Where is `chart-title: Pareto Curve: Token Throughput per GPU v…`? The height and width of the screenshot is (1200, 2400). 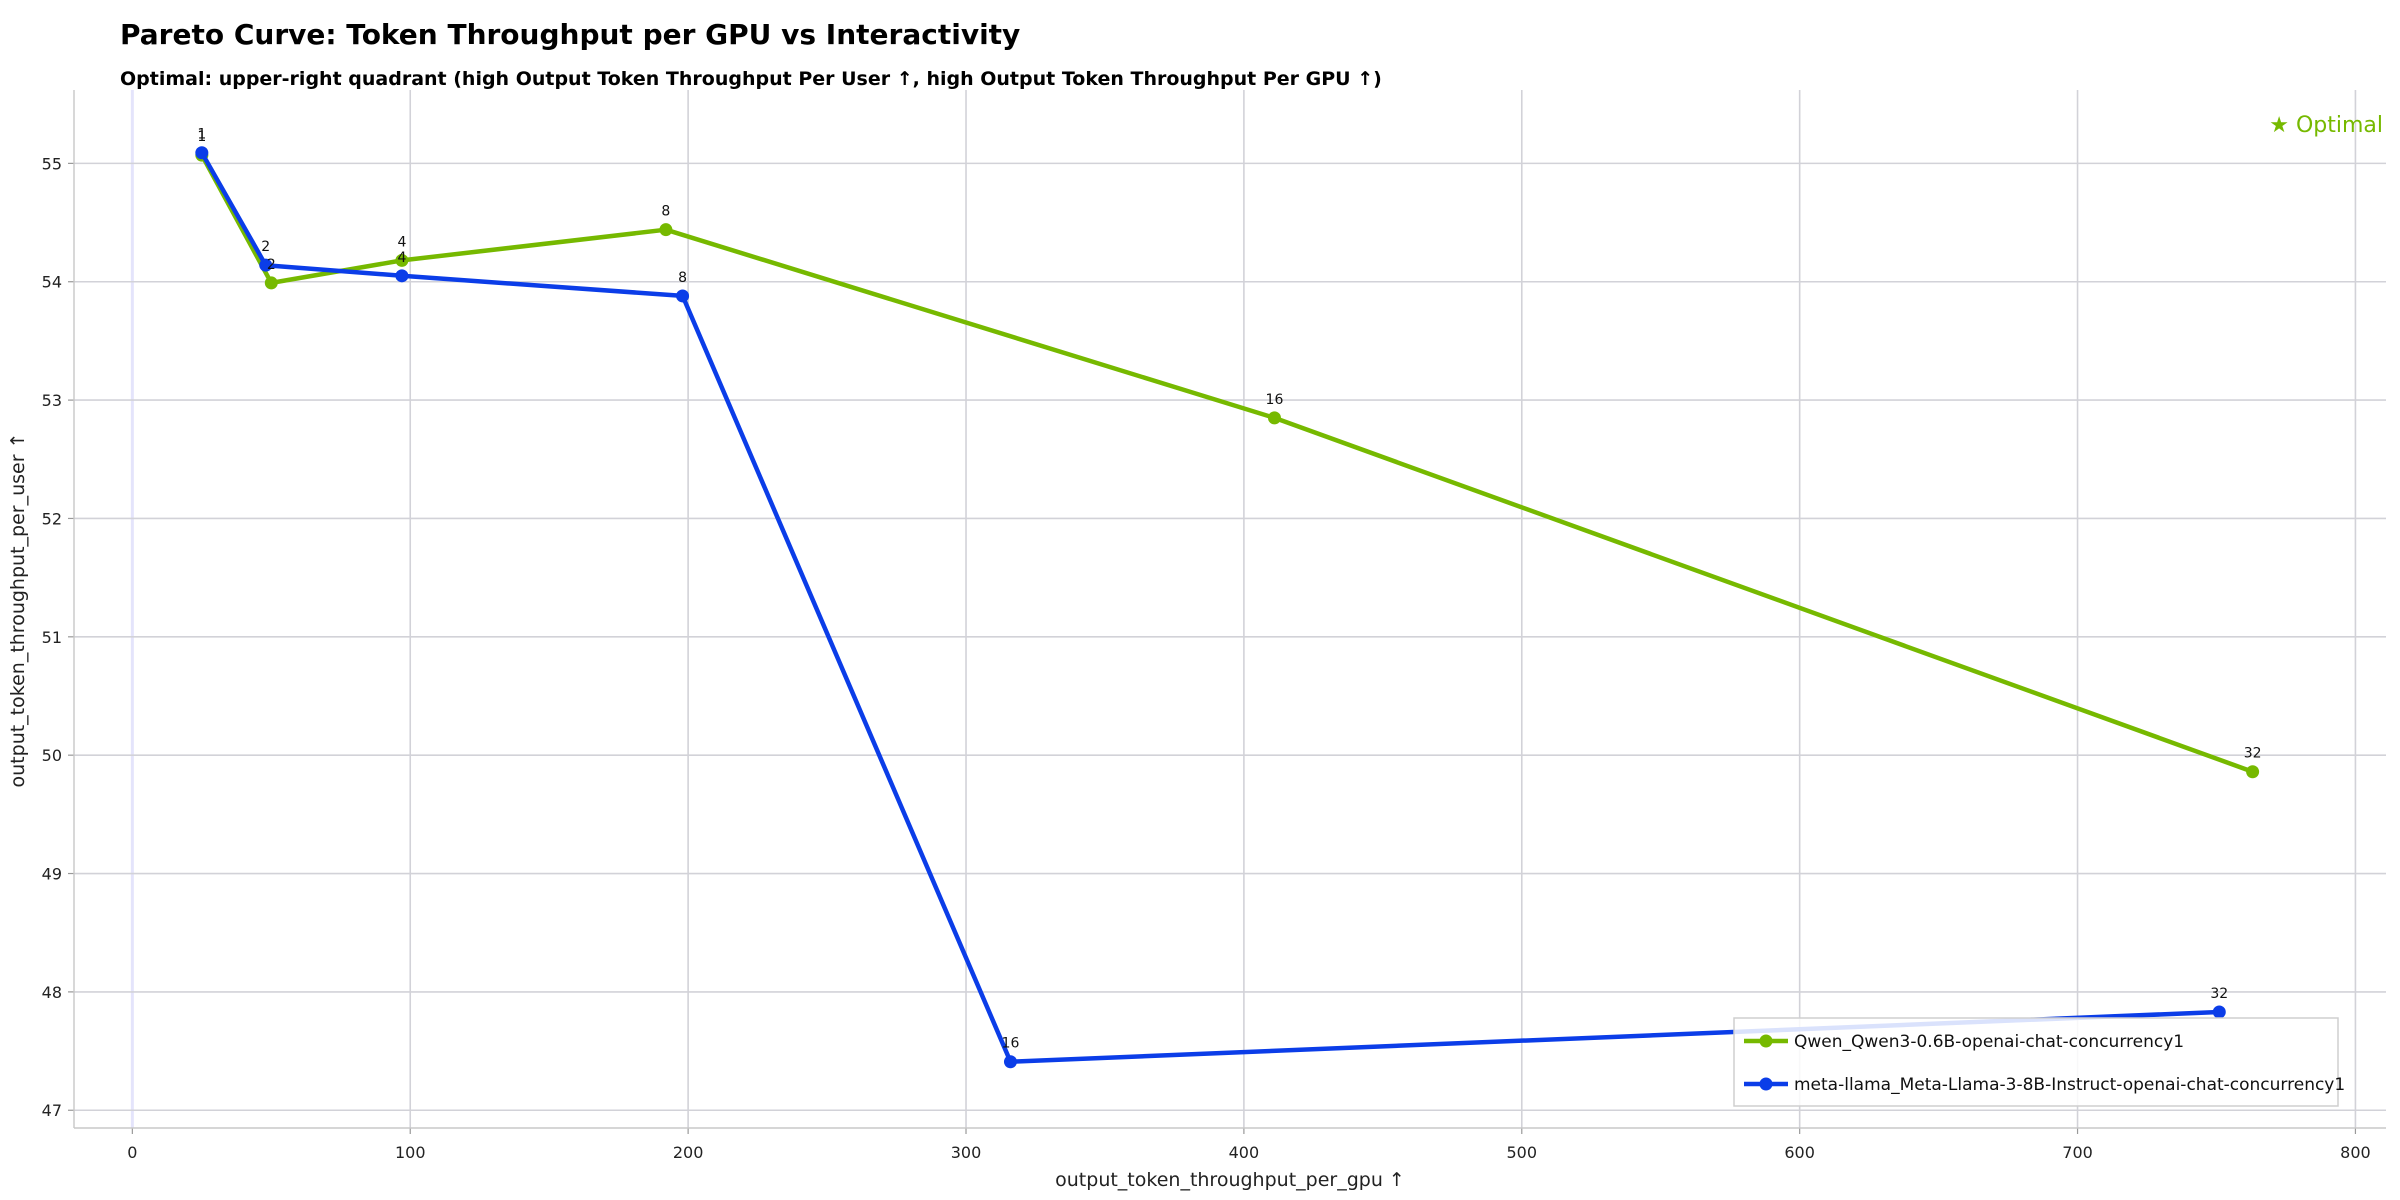
chart-title: Pareto Curve: Token Throughput per GPU v… is located at coordinates (570, 34).